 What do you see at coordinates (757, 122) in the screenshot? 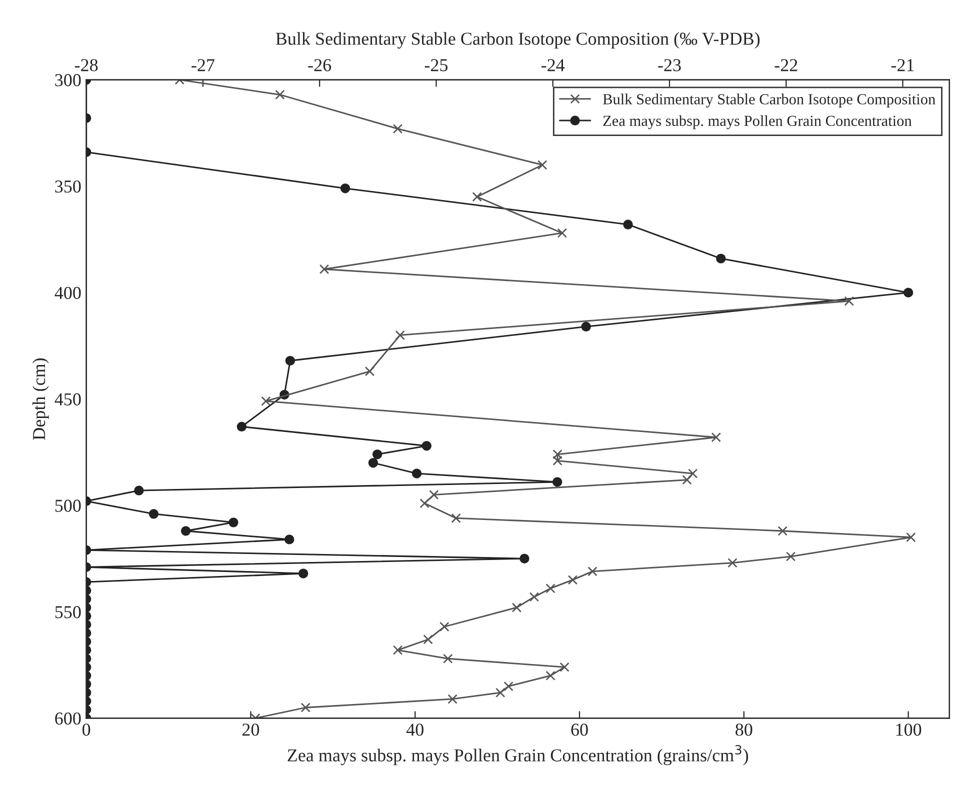
I see `legend-label: Zea mays subsp. mays Pollen Grain Concentration` at bounding box center [757, 122].